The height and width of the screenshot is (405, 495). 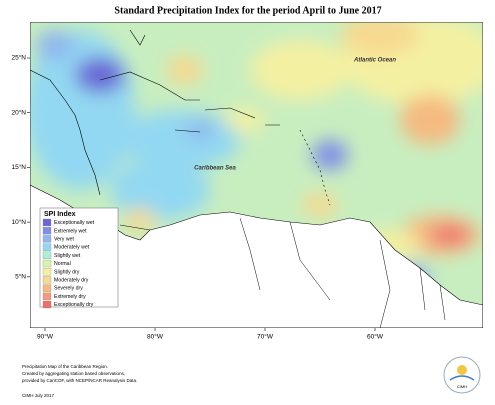 What do you see at coordinates (72, 248) in the screenshot?
I see `legend-label: Moderately wet` at bounding box center [72, 248].